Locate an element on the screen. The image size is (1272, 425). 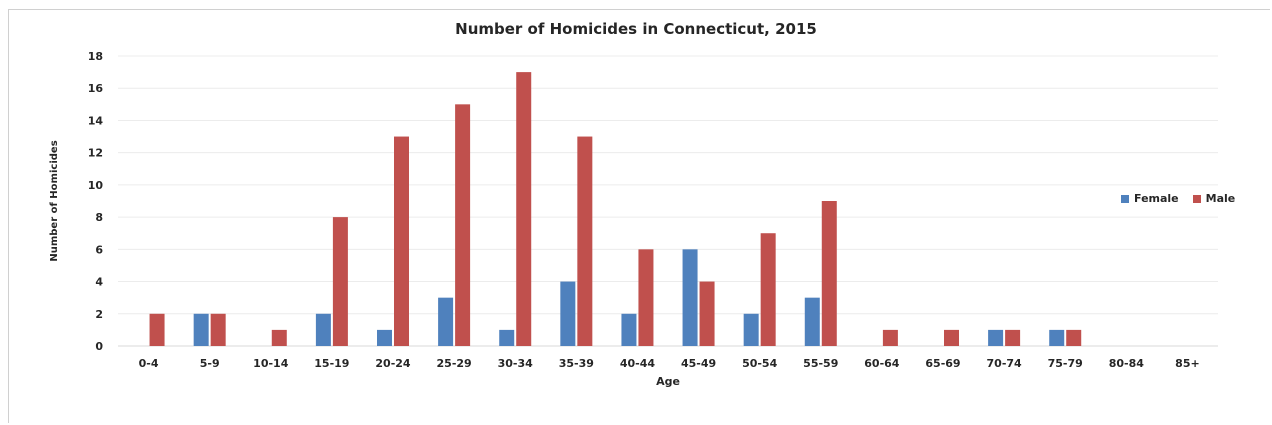
y-tick-label: 2 is located at coordinates (99, 314).